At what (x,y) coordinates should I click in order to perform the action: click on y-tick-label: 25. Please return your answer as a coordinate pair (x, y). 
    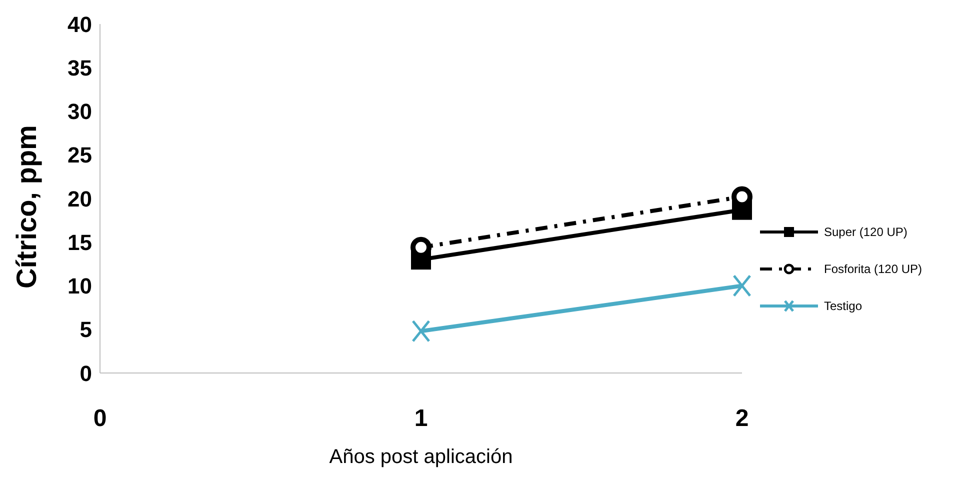
    Looking at the image, I should click on (80, 155).